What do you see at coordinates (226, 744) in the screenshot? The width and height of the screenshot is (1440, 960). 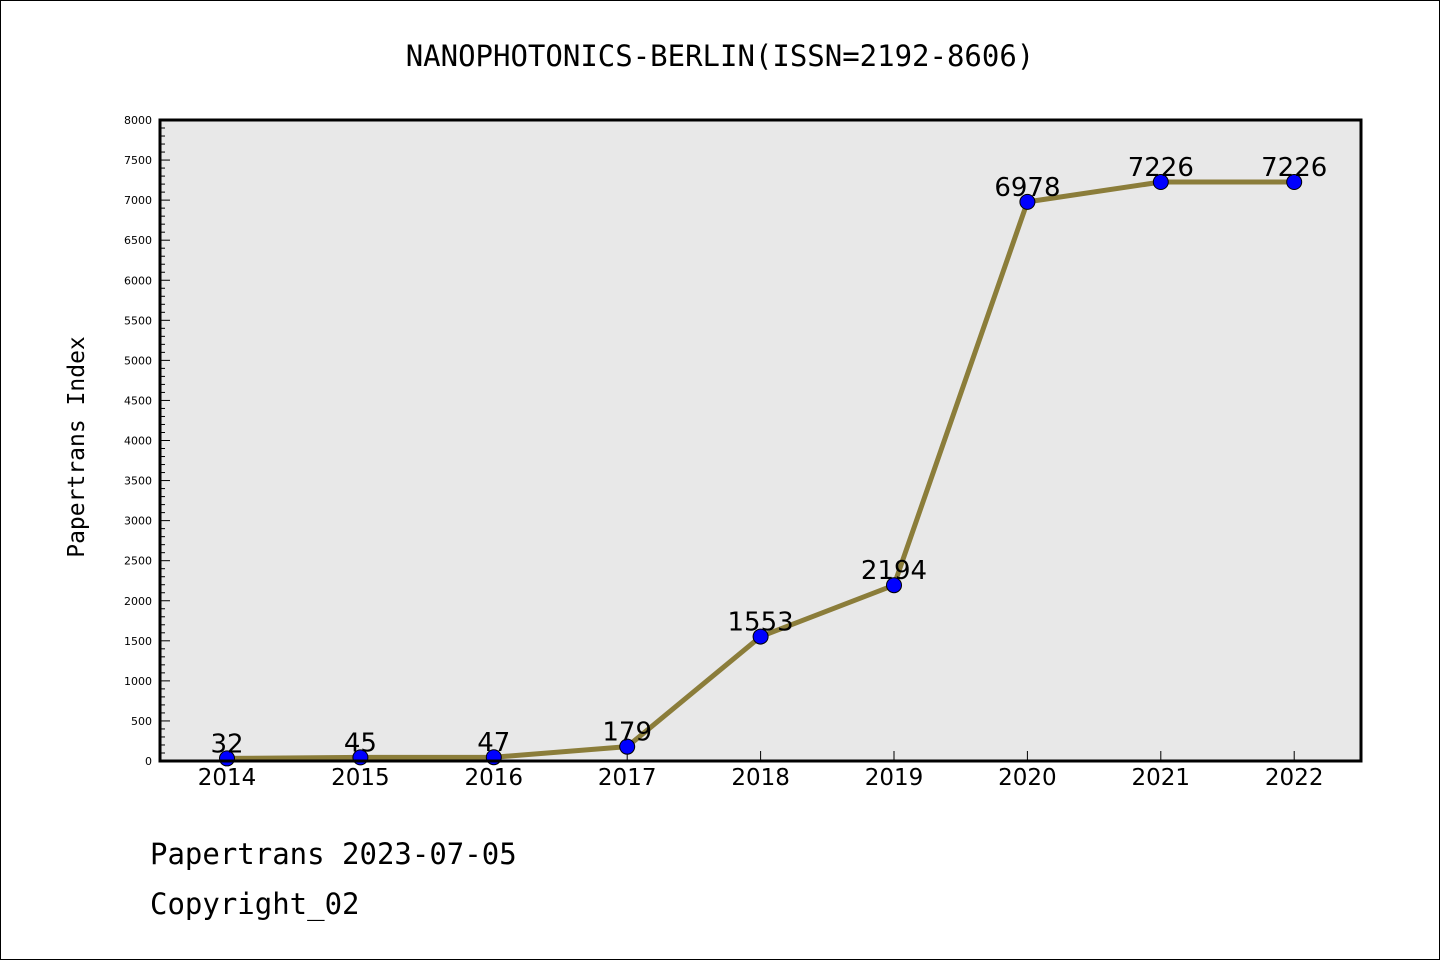 I see `data-label: 32` at bounding box center [226, 744].